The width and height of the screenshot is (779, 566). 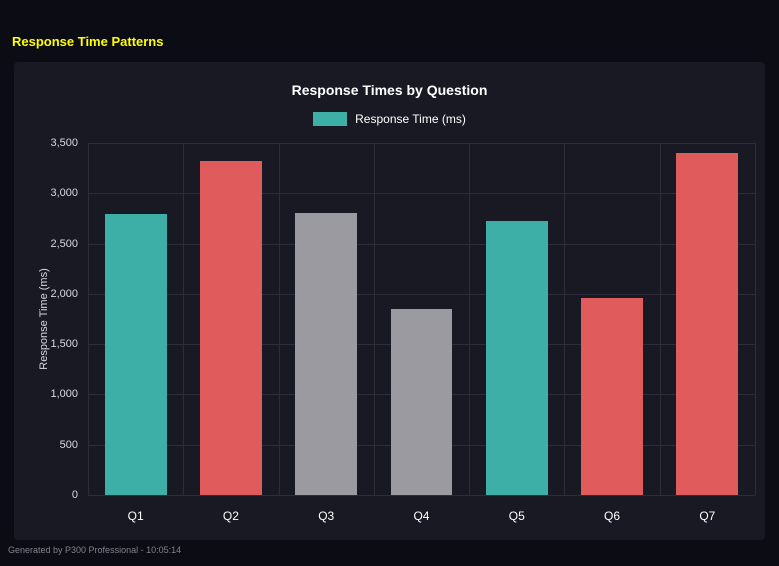 I want to click on x-tick-label-q5: Q5, so click(x=516, y=516).